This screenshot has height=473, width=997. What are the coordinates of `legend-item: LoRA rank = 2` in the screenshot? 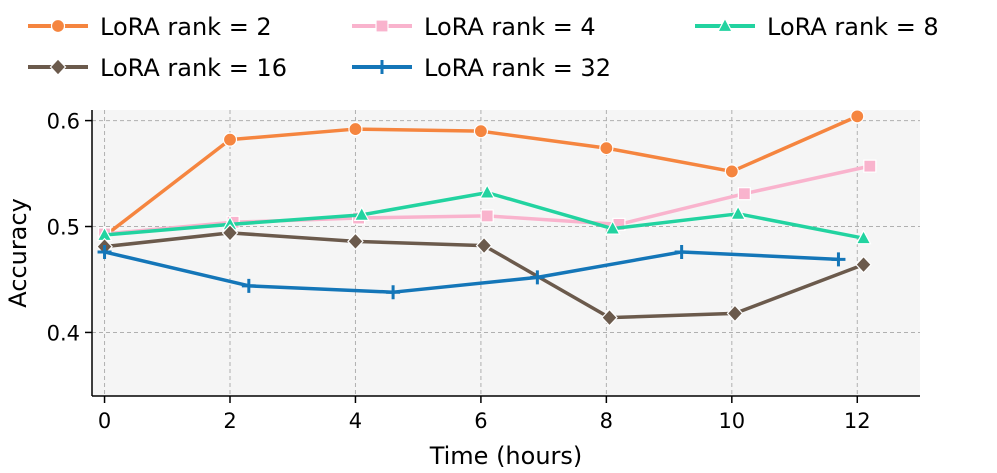 It's located at (150, 27).